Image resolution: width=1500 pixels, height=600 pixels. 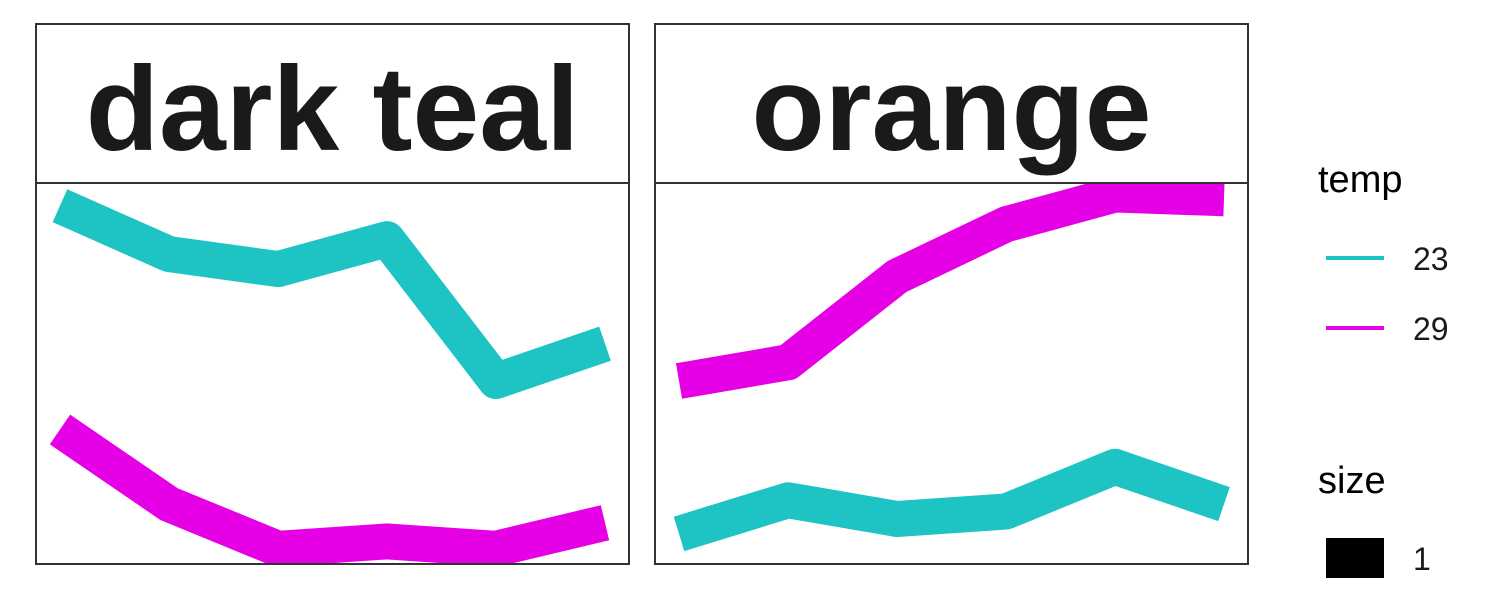 I want to click on legend-size-entry-1: 1, so click(x=1378, y=558).